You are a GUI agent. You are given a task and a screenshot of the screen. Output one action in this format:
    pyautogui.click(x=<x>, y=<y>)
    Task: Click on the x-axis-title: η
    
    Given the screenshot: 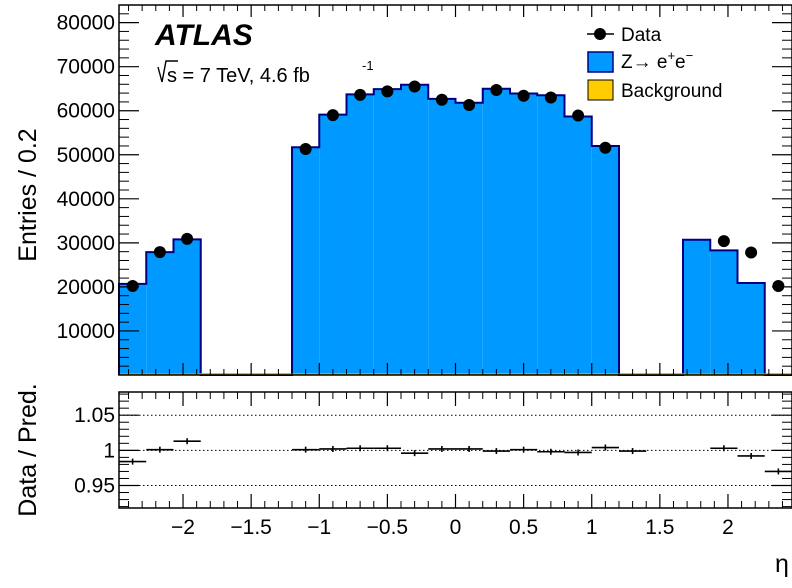 What is the action you would take?
    pyautogui.click(x=782, y=564)
    